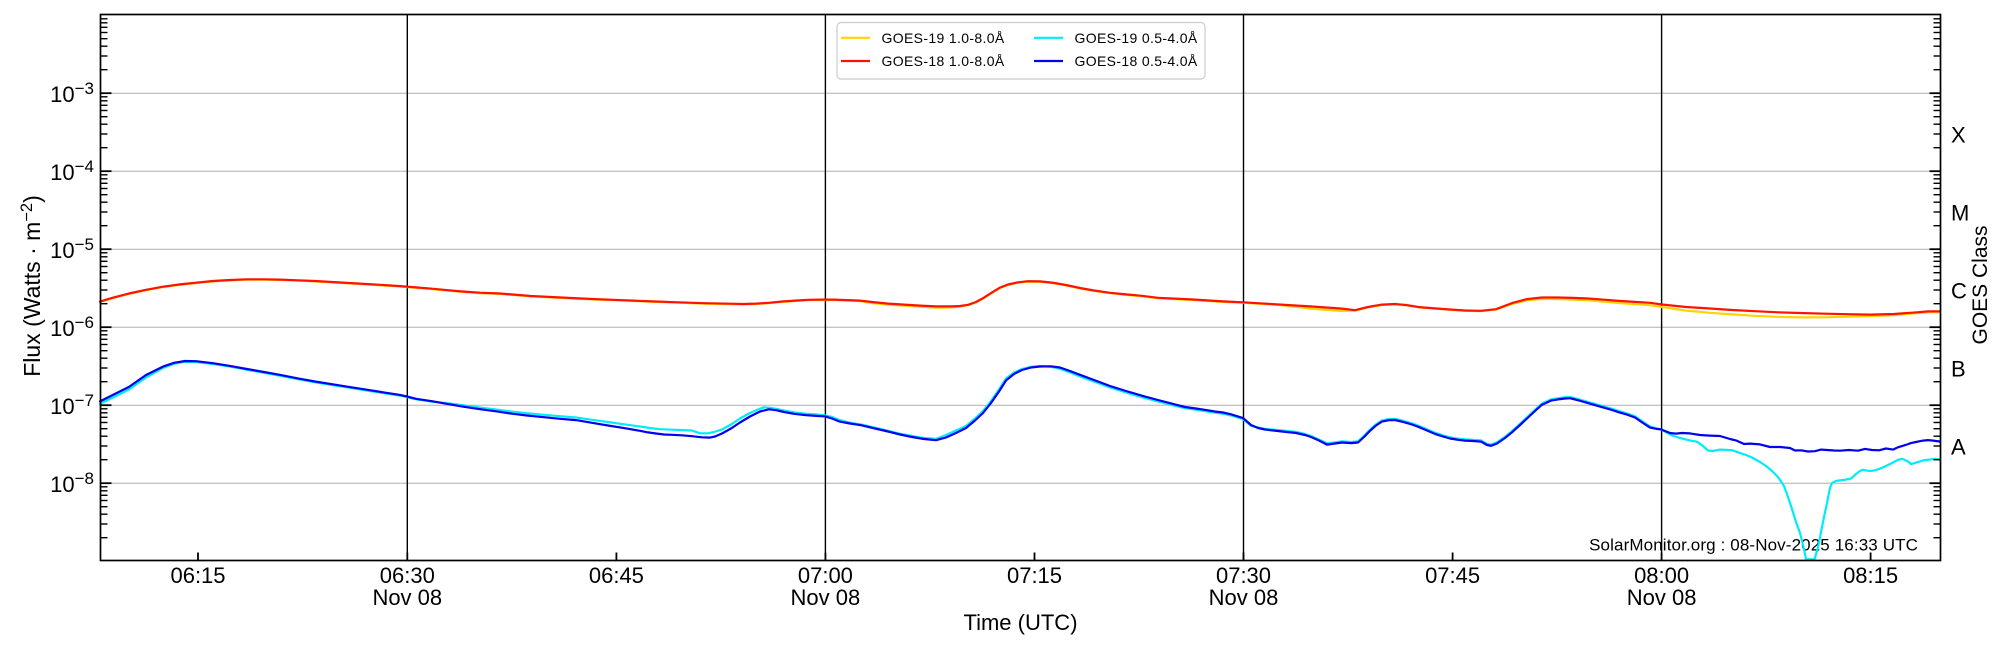 This screenshot has width=2000, height=650. I want to click on svg-text: GOES-18 0.5-4.0Å, so click(1136, 61).